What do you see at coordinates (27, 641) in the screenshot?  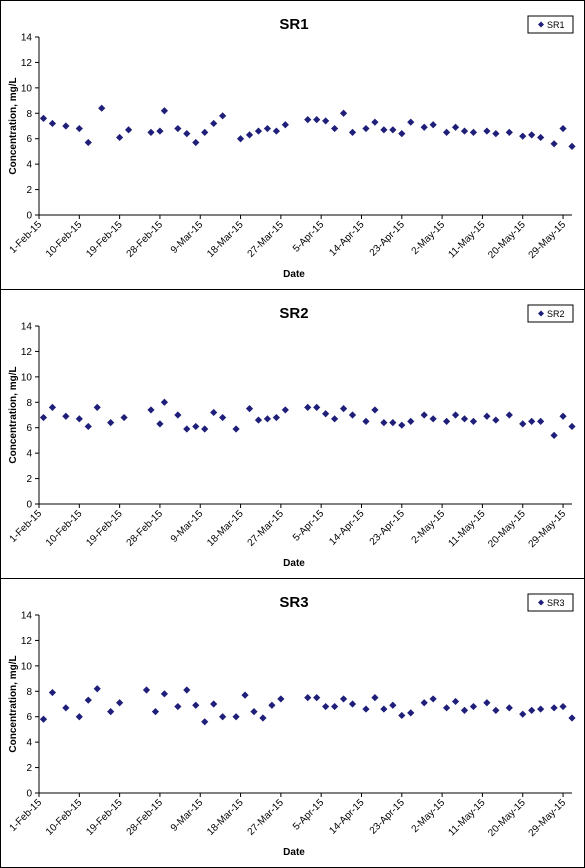 I see `y-tick-label: 12` at bounding box center [27, 641].